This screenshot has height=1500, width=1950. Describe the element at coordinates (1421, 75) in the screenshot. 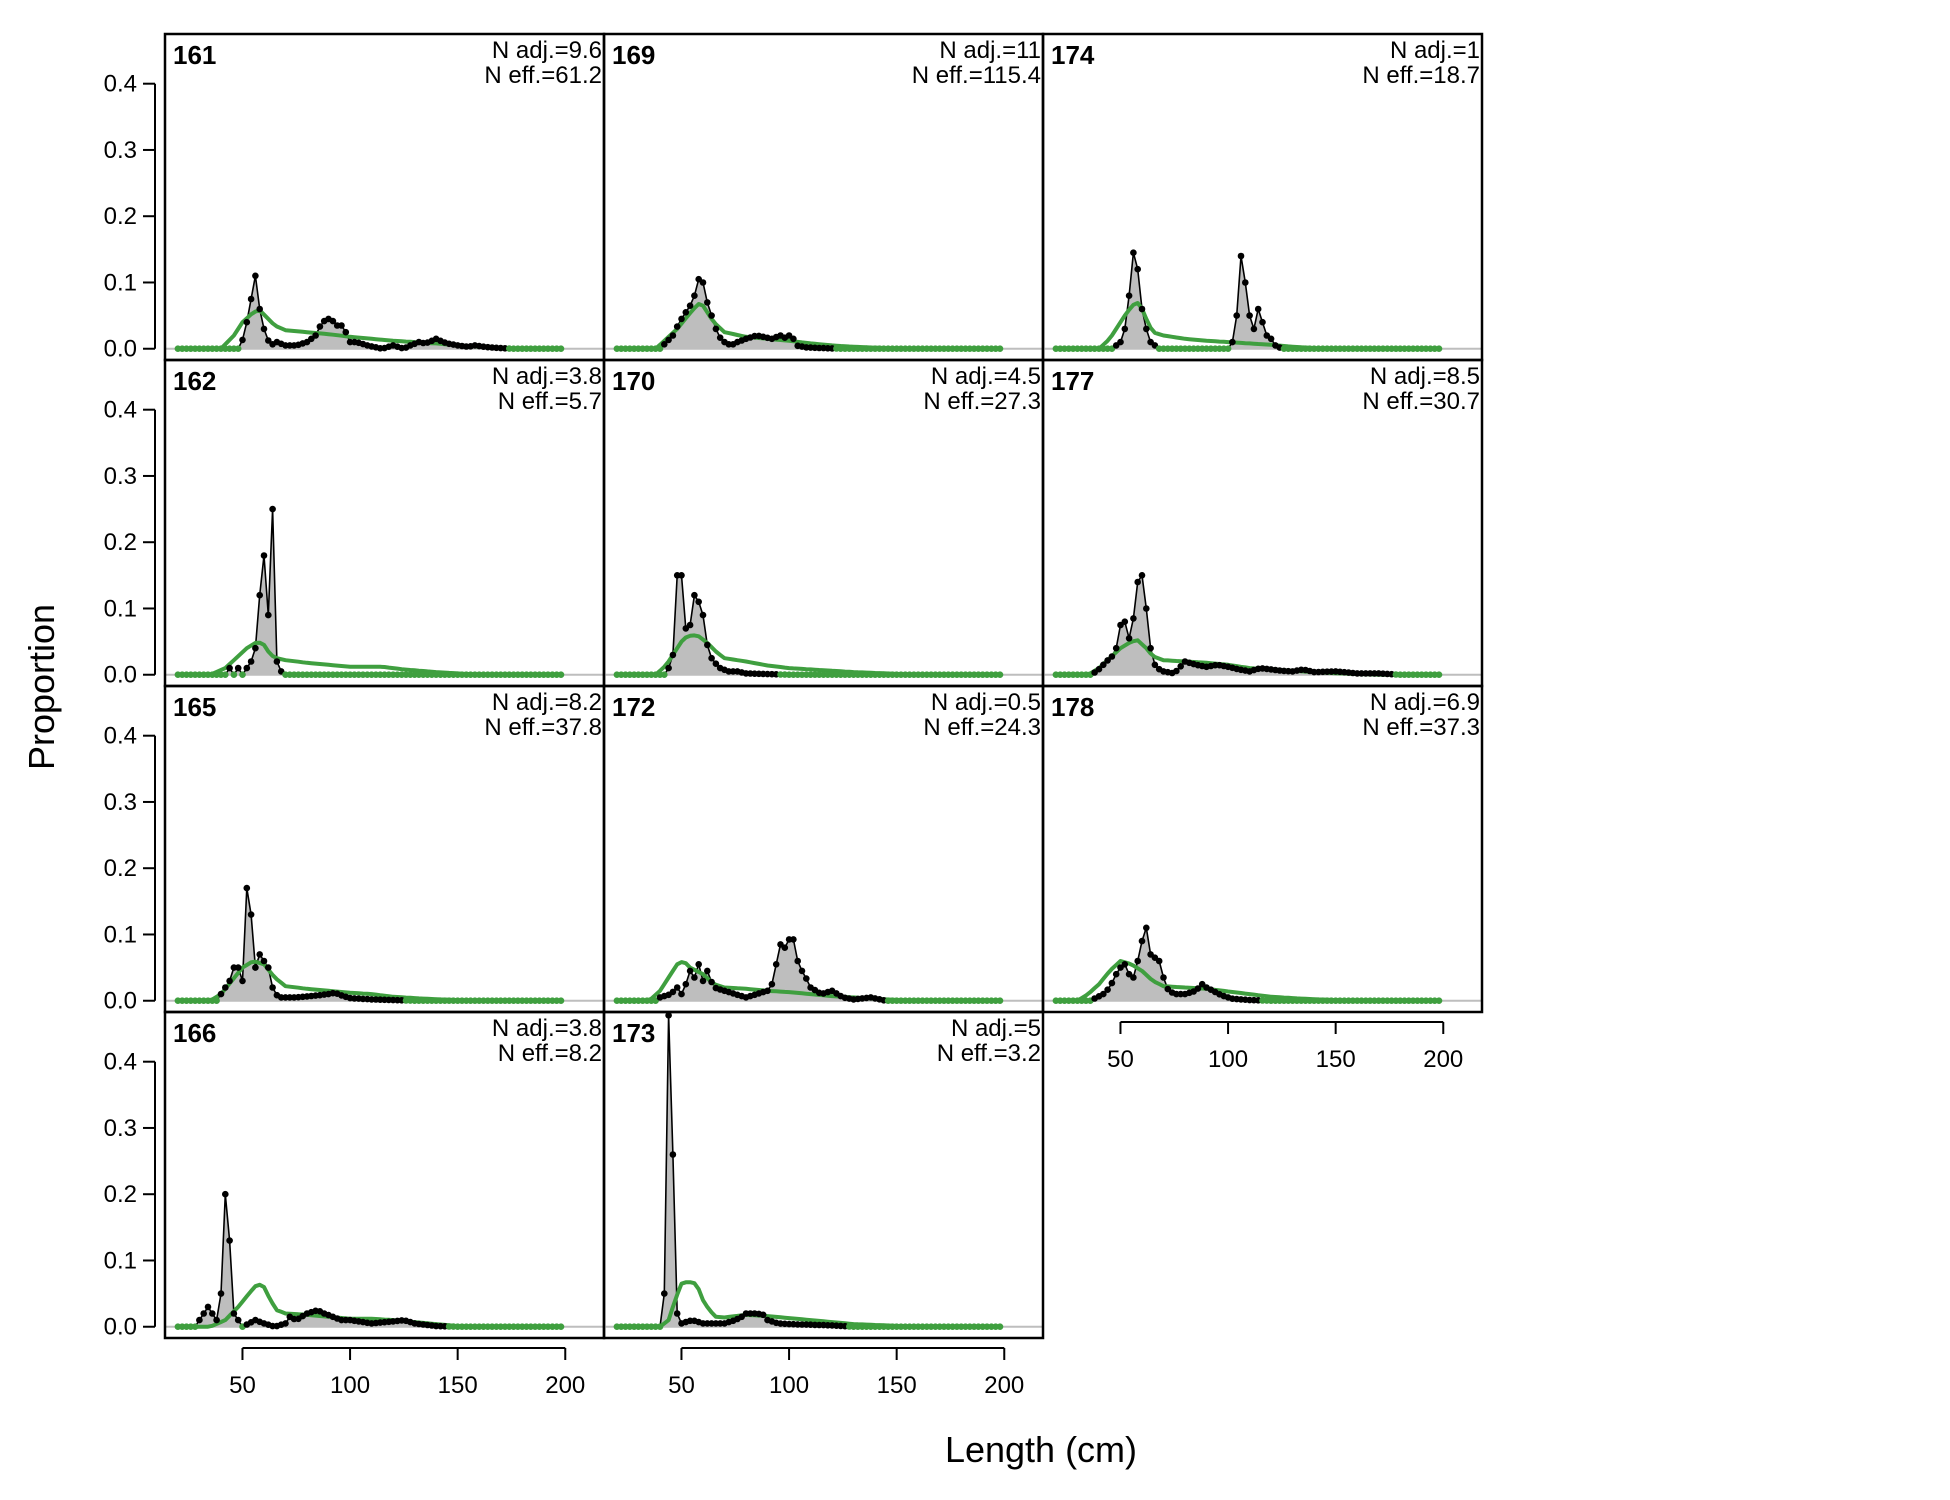

I see `n-eff-label: N eff.=18.7` at that location.